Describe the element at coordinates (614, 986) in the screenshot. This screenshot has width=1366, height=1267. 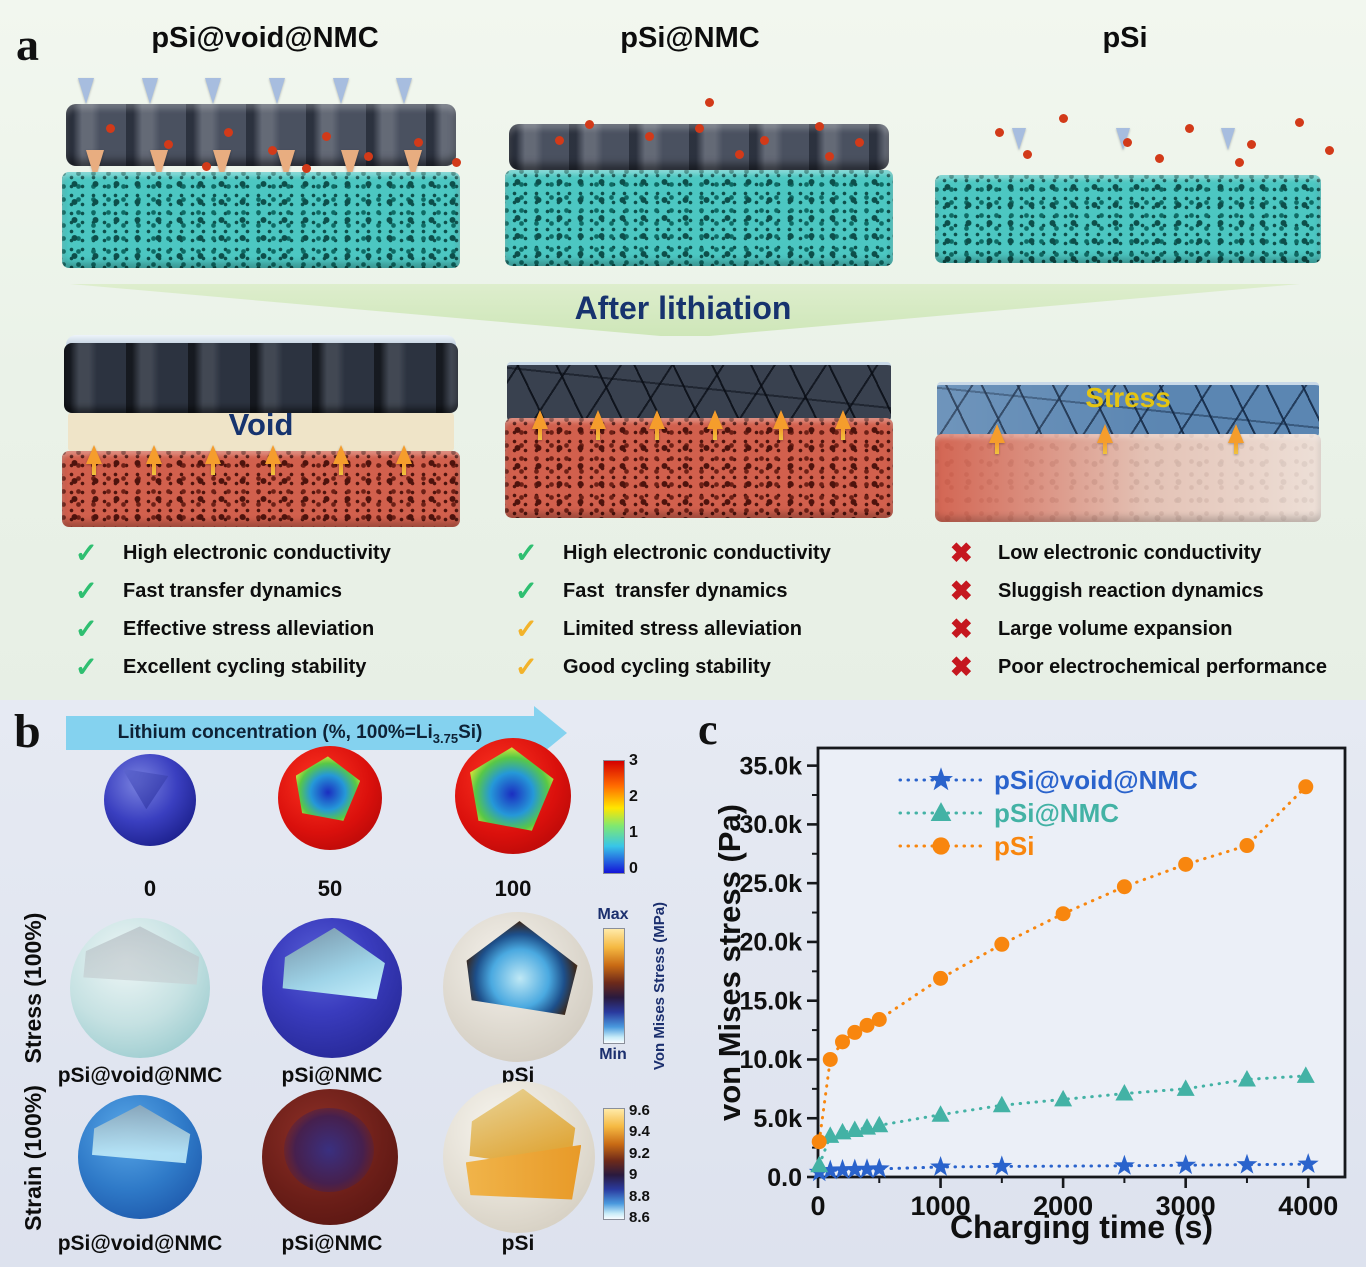
I see `colorbar-von-mises` at that location.